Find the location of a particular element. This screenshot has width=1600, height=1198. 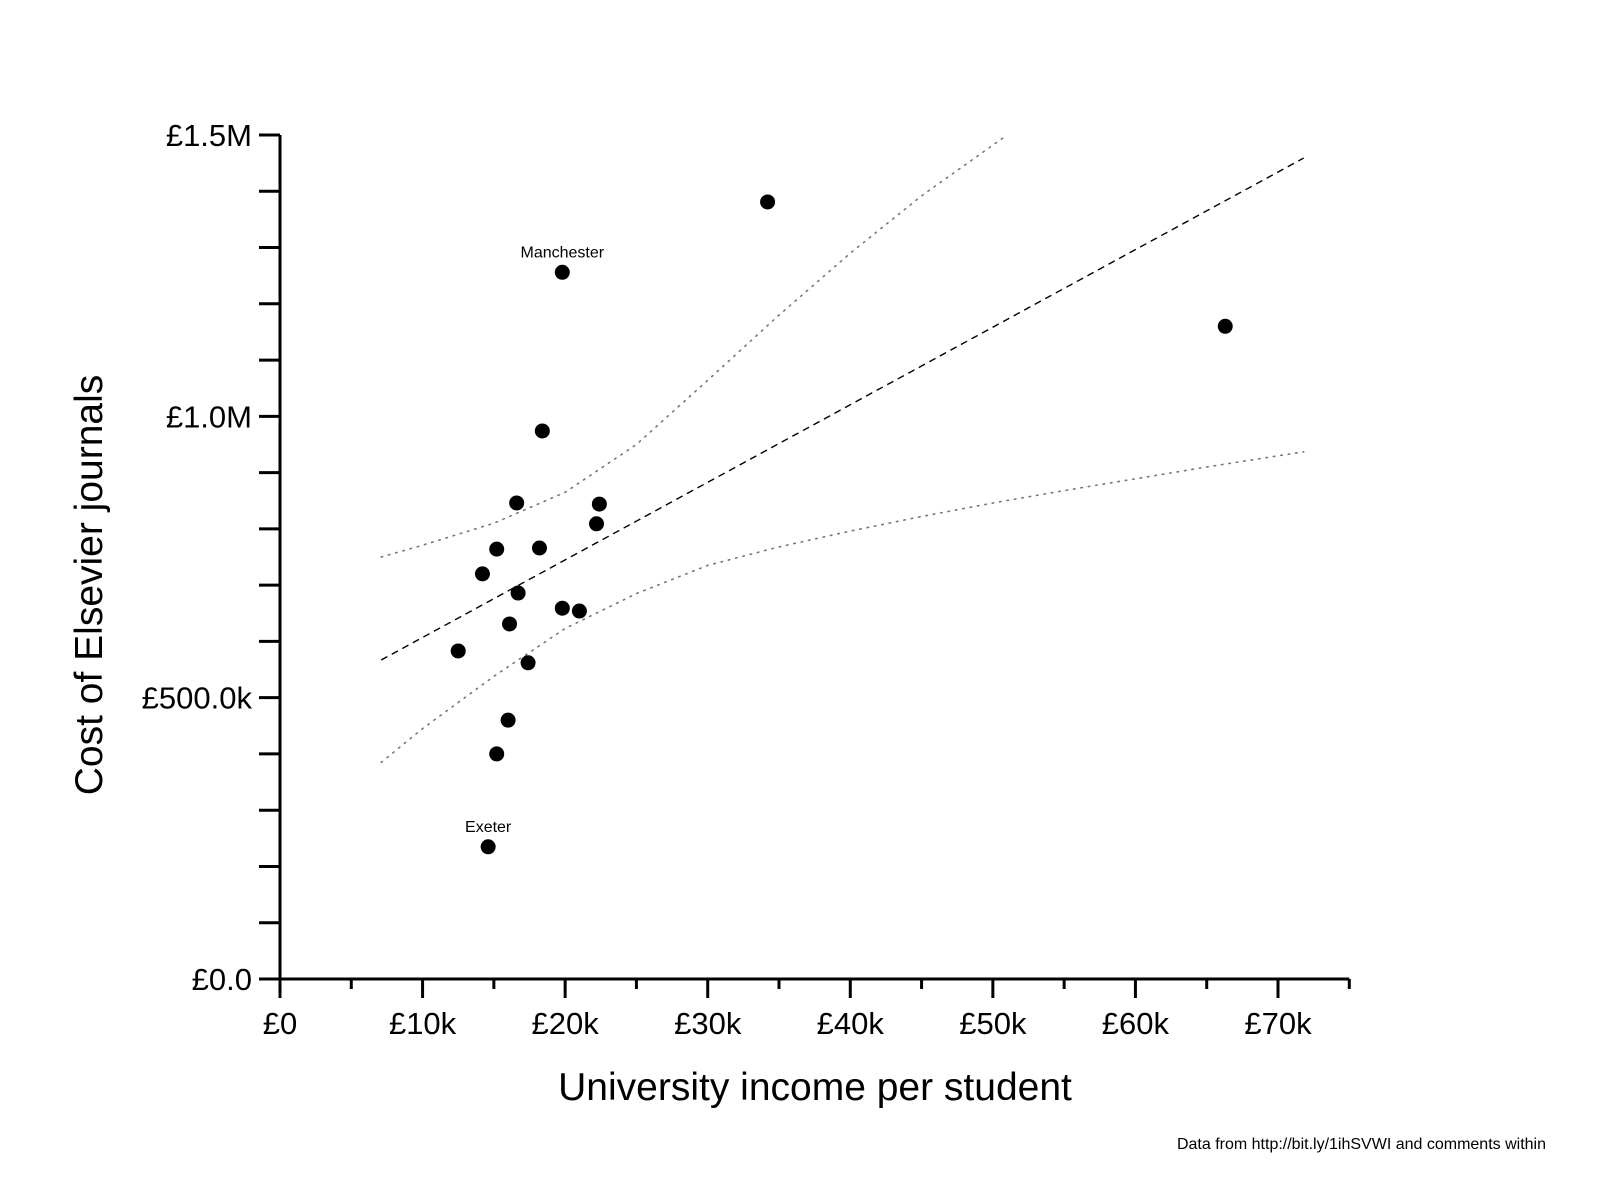

x-tick-label: £70k is located at coordinates (1278, 1023).